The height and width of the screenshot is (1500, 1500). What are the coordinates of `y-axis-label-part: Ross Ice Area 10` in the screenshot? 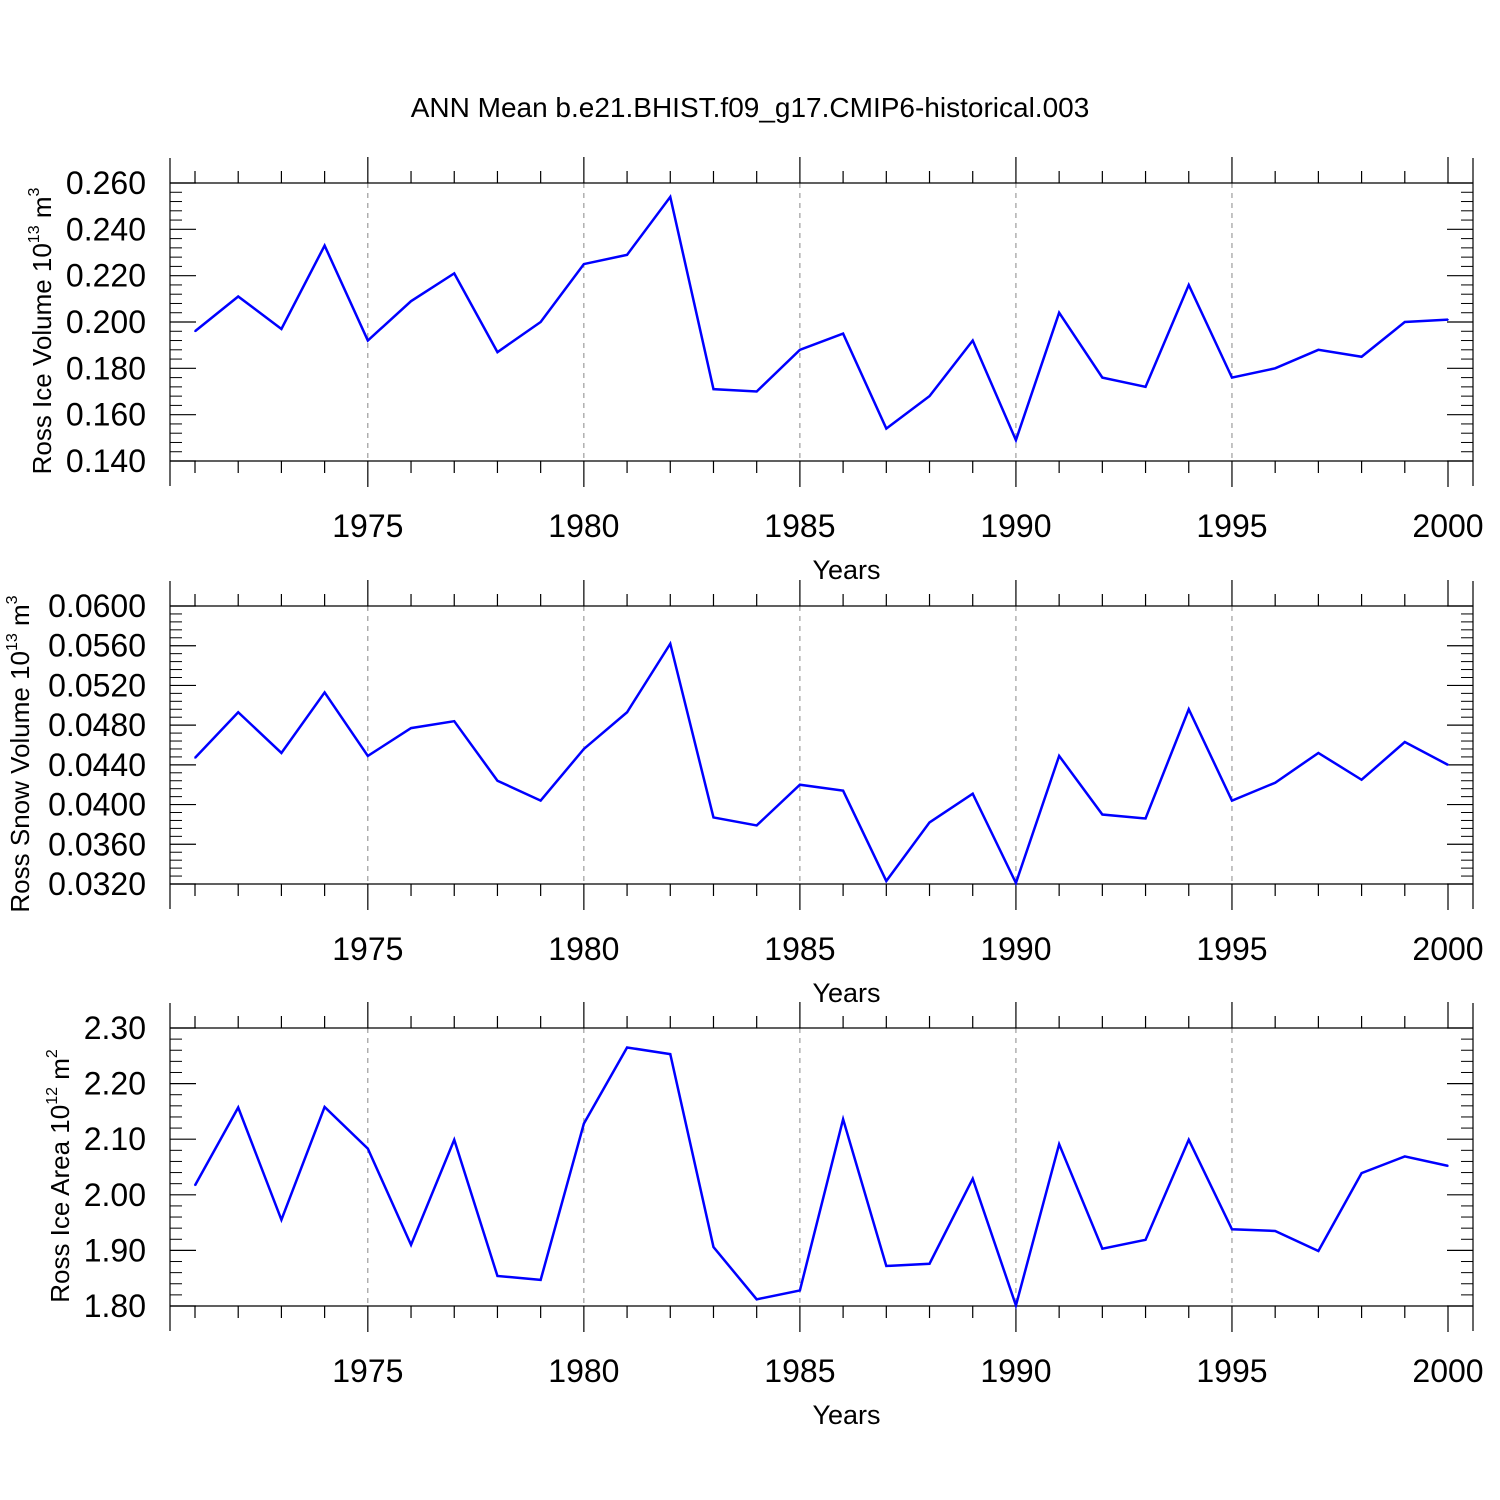 It's located at (60, 1204).